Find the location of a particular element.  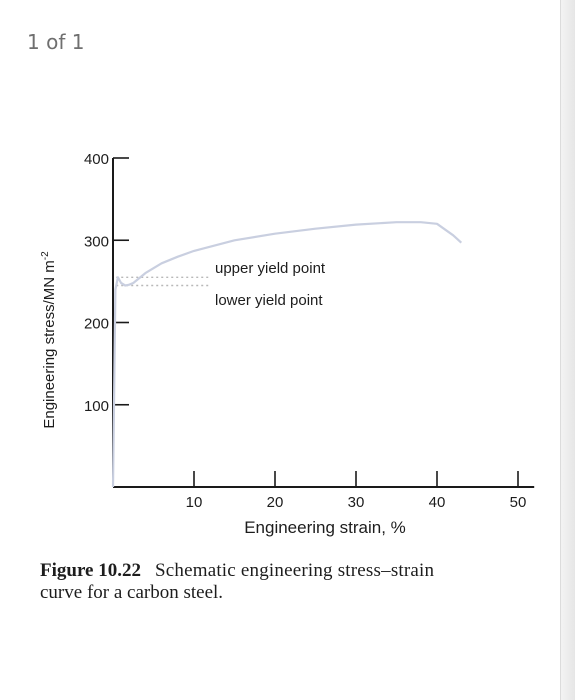

yield-guides is located at coordinates (163, 281).